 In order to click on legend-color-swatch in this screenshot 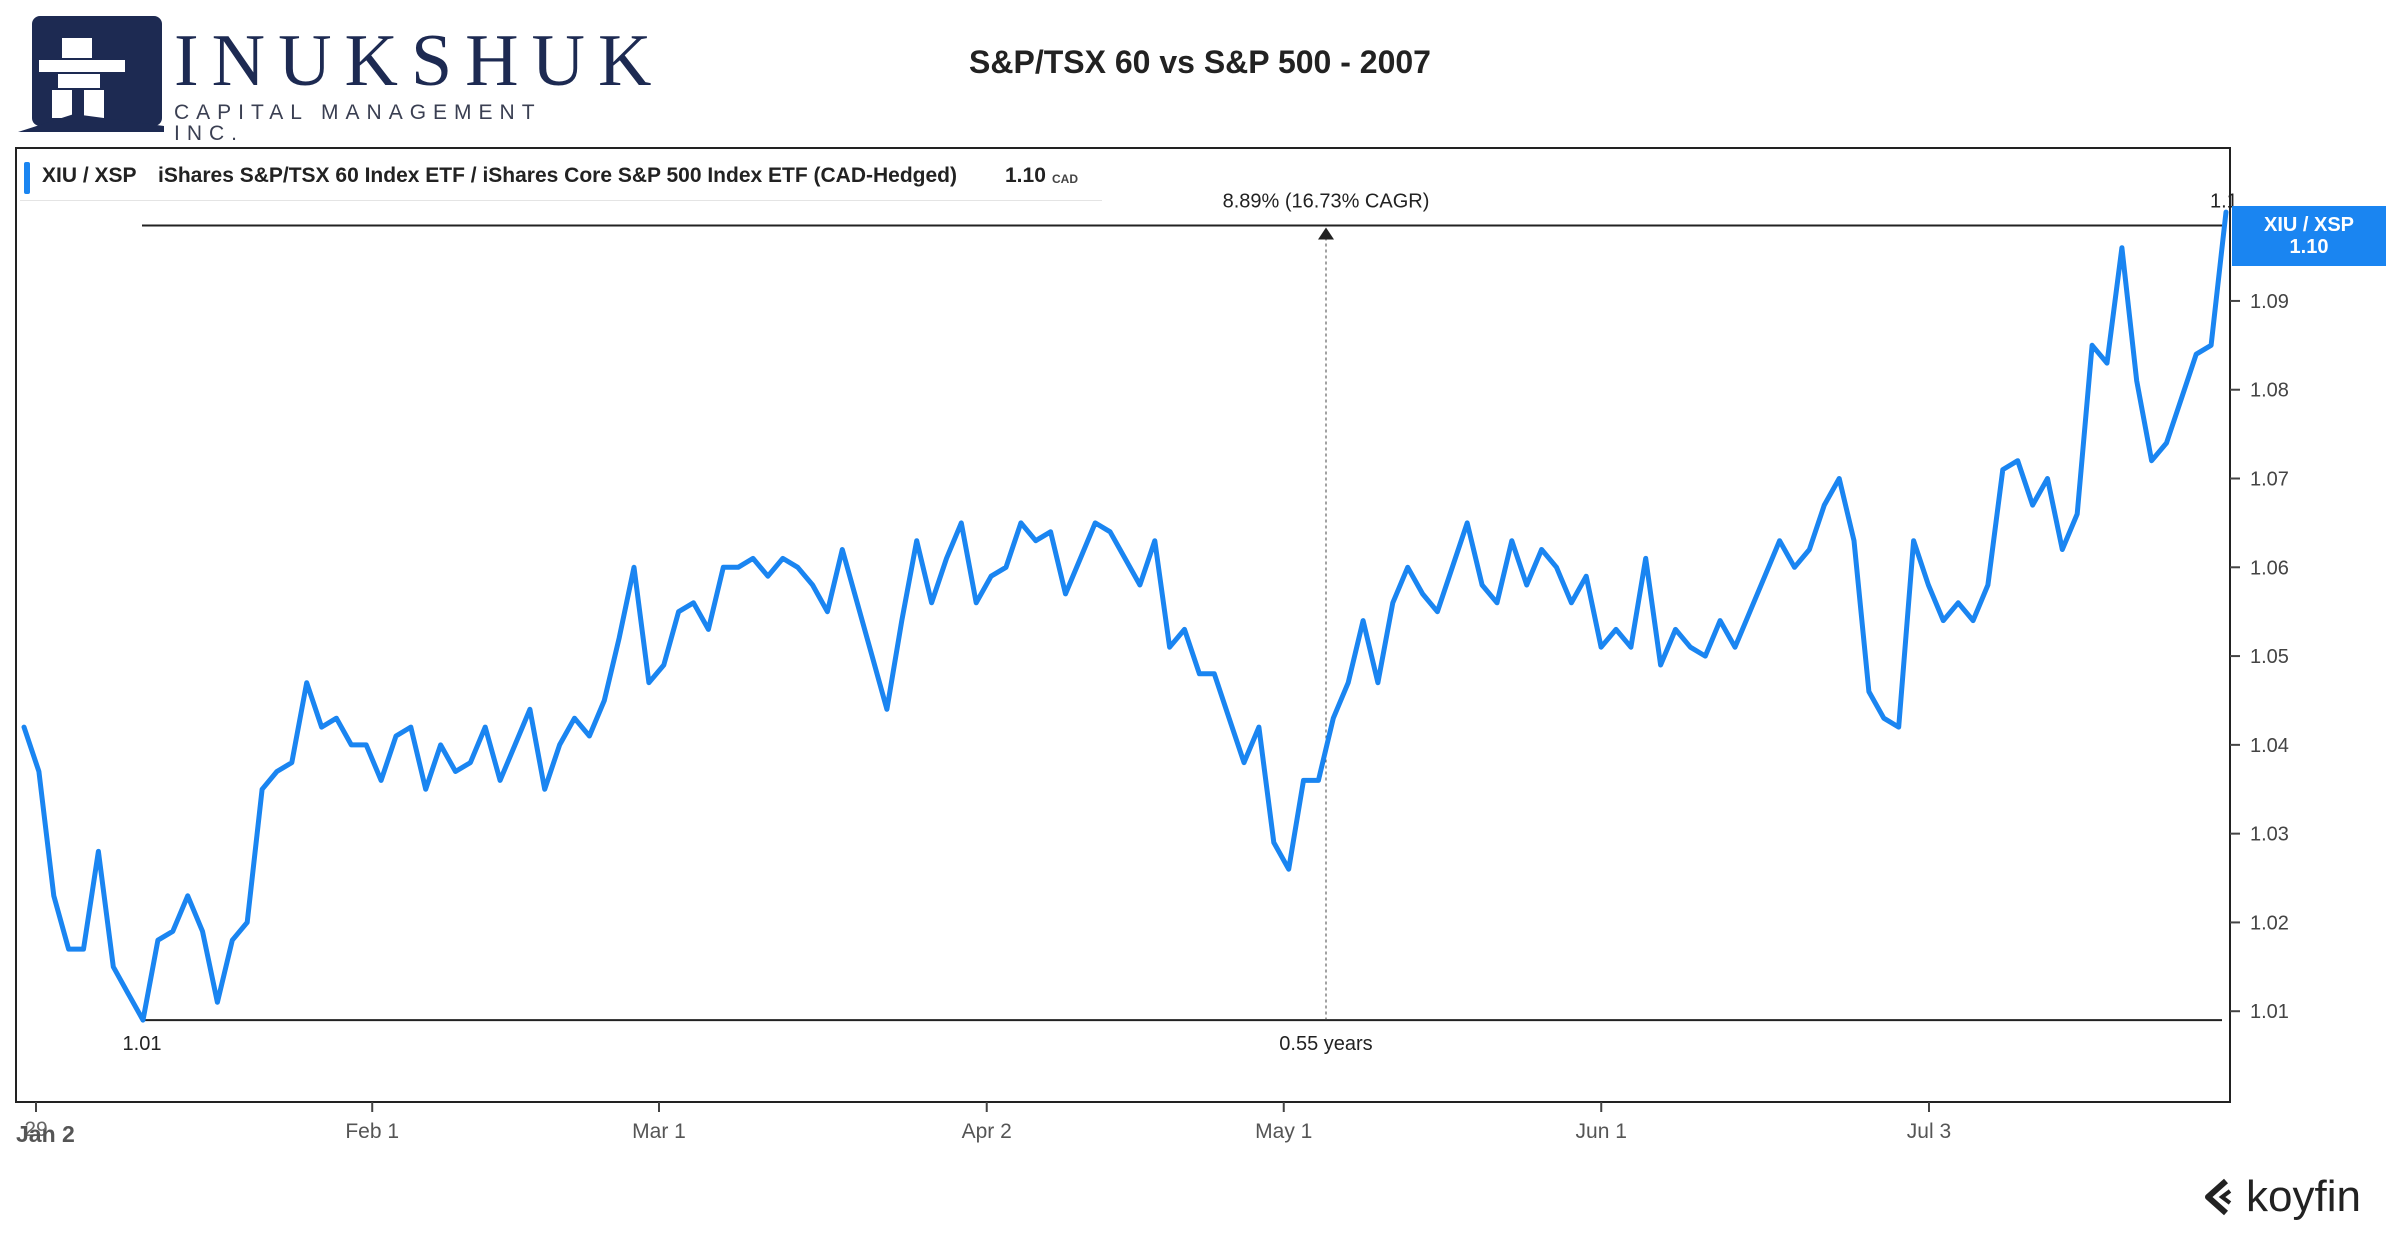, I will do `click(27, 178)`.